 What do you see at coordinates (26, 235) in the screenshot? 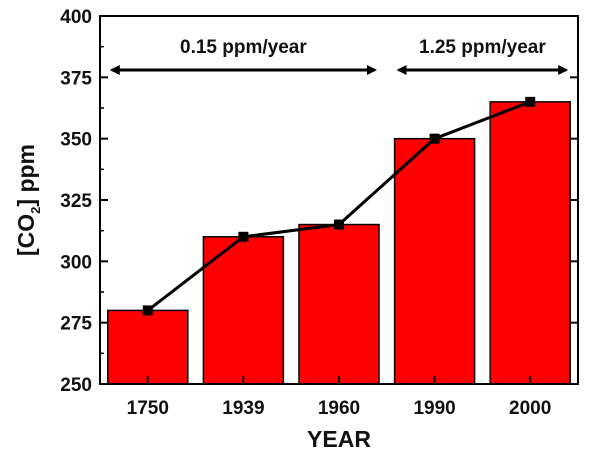
I see `y-axis-title-prefix: [CO` at bounding box center [26, 235].